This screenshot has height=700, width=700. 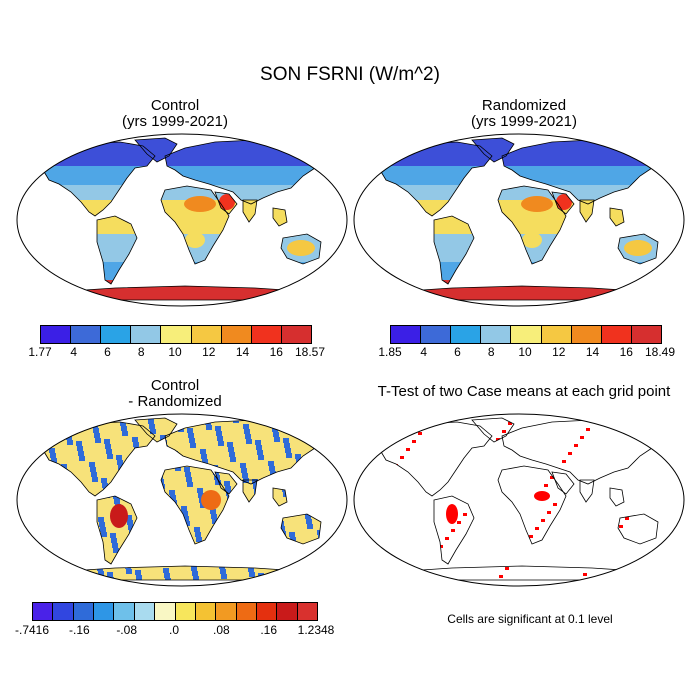 I want to click on difference-map, so click(x=182, y=500).